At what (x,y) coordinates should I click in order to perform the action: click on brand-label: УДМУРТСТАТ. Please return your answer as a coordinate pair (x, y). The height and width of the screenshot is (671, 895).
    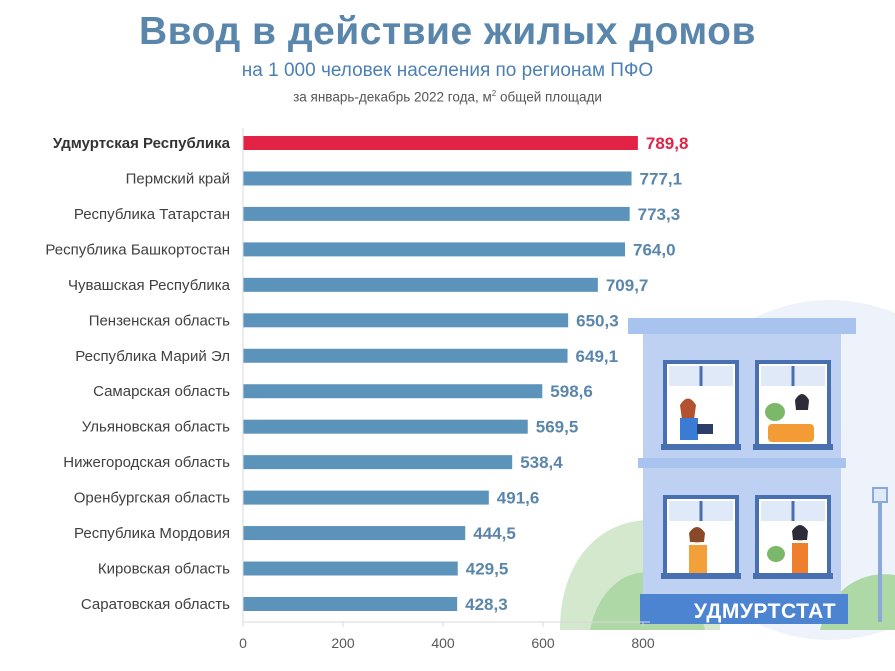
    Looking at the image, I should click on (765, 611).